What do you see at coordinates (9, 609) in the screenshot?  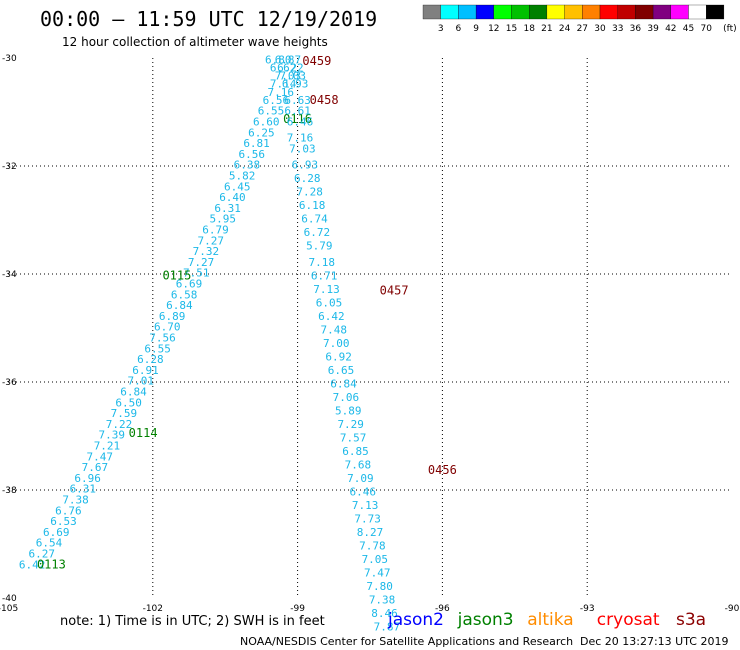 I see `x-tick-label: -105` at bounding box center [9, 609].